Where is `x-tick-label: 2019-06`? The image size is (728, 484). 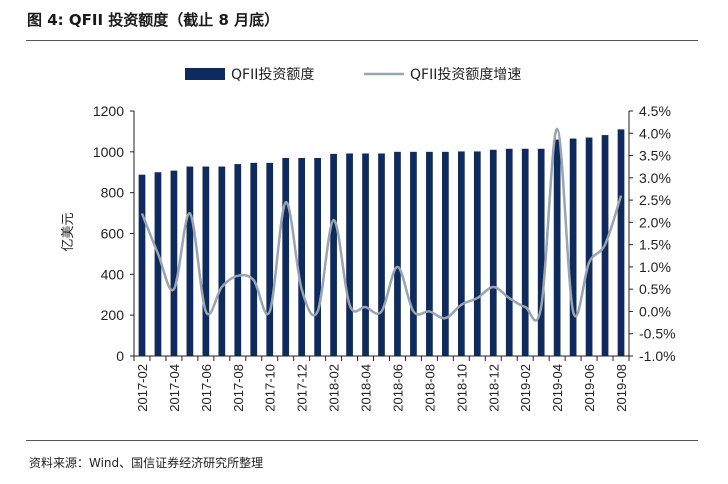
x-tick-label: 2019-06 is located at coordinates (589, 388).